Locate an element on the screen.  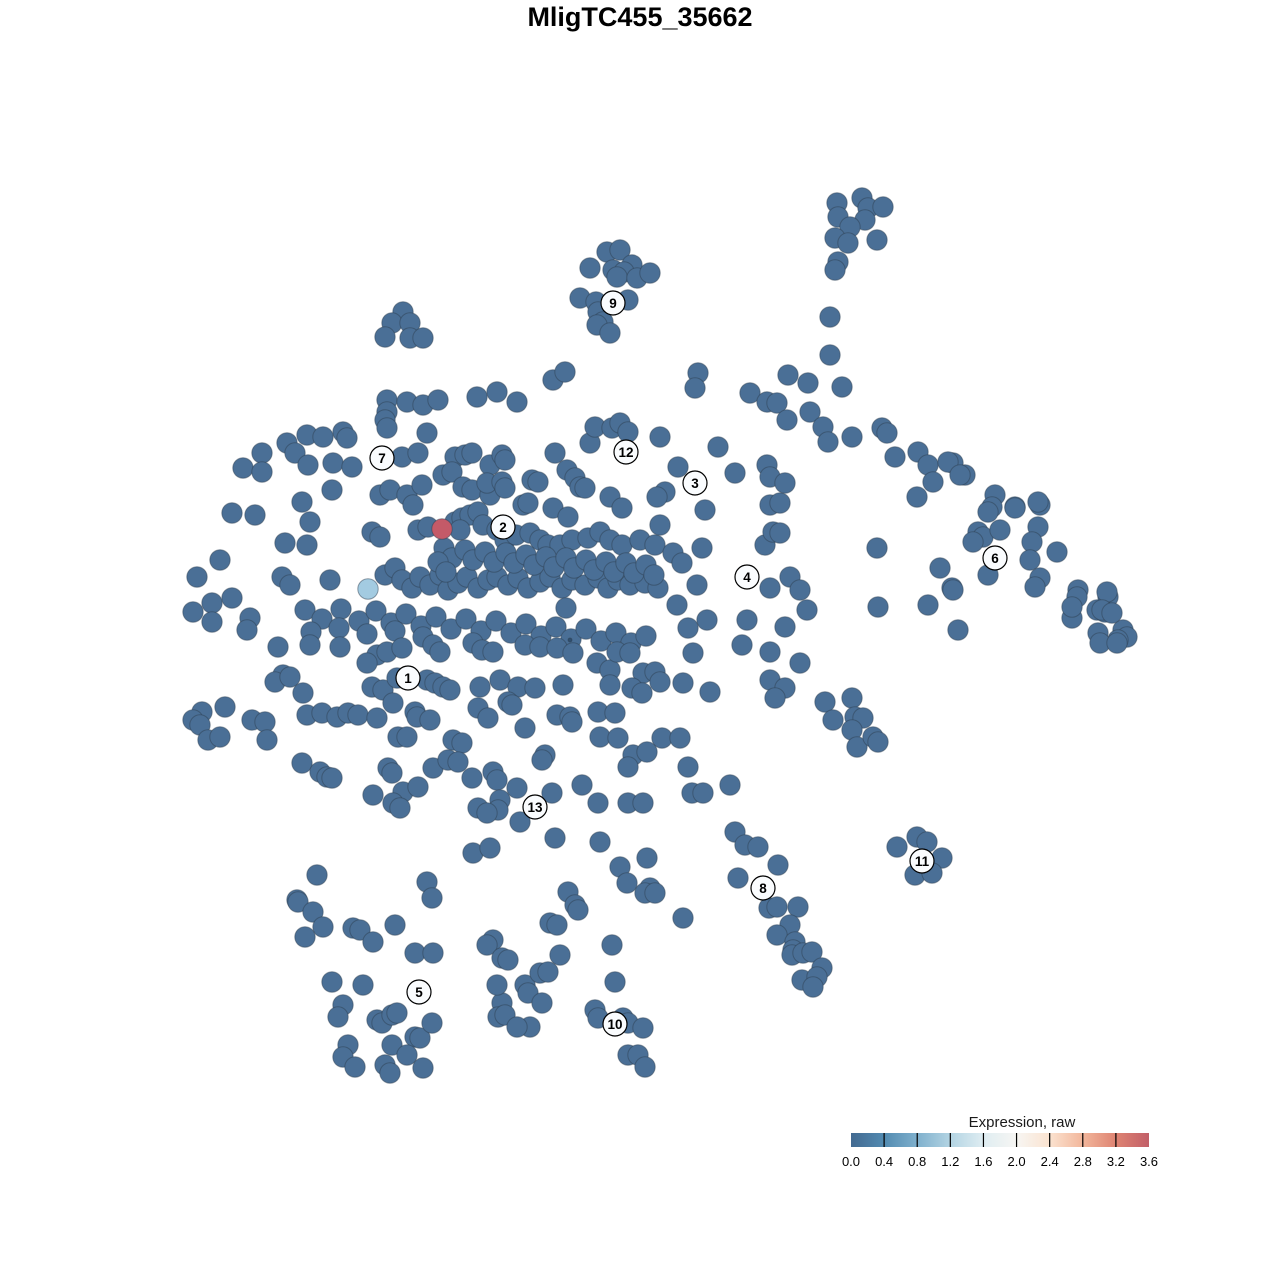
legend-tick-label: 2.4 is located at coordinates (1050, 1161).